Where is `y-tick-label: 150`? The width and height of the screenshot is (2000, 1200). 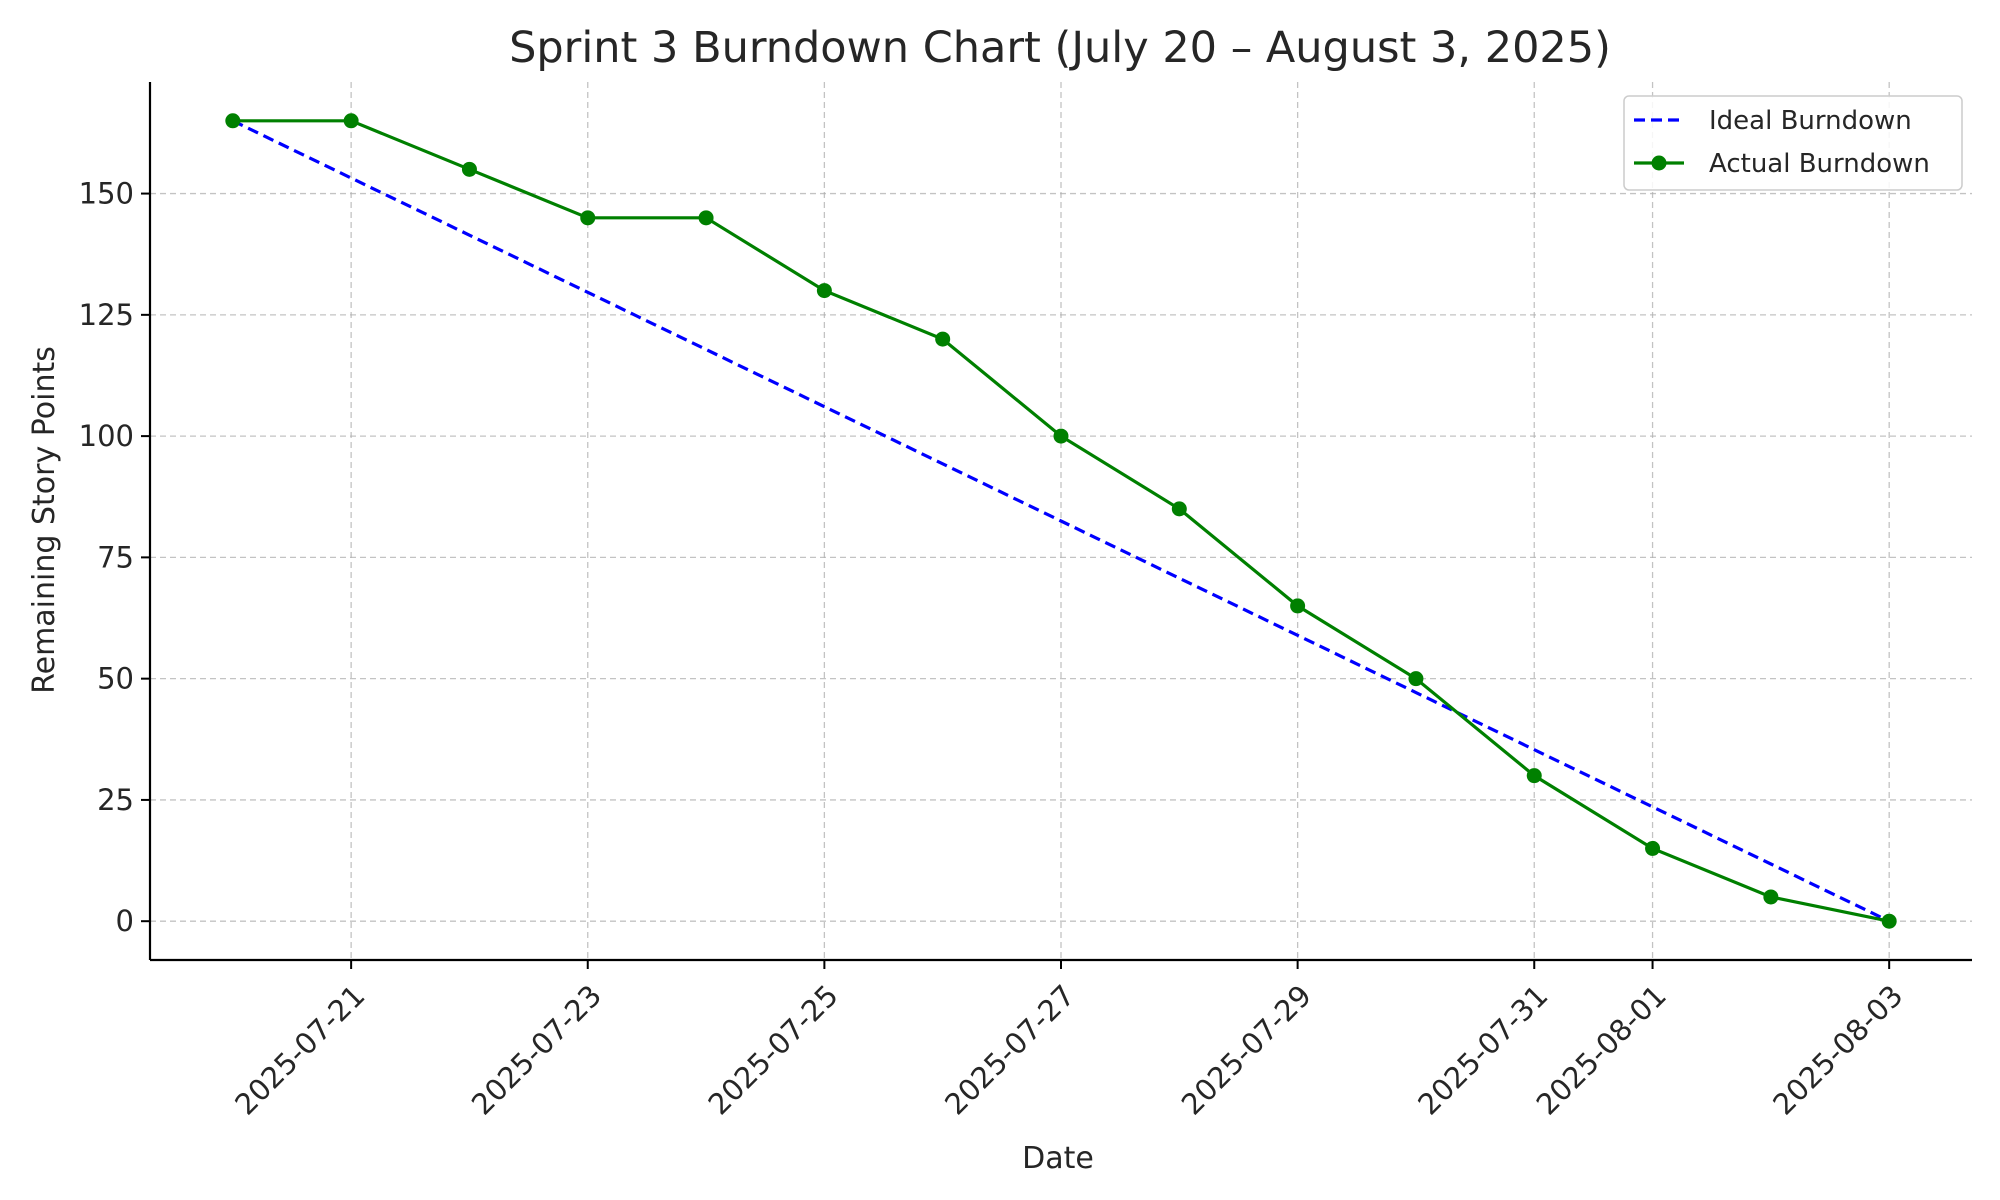
y-tick-label: 150 is located at coordinates (106, 194).